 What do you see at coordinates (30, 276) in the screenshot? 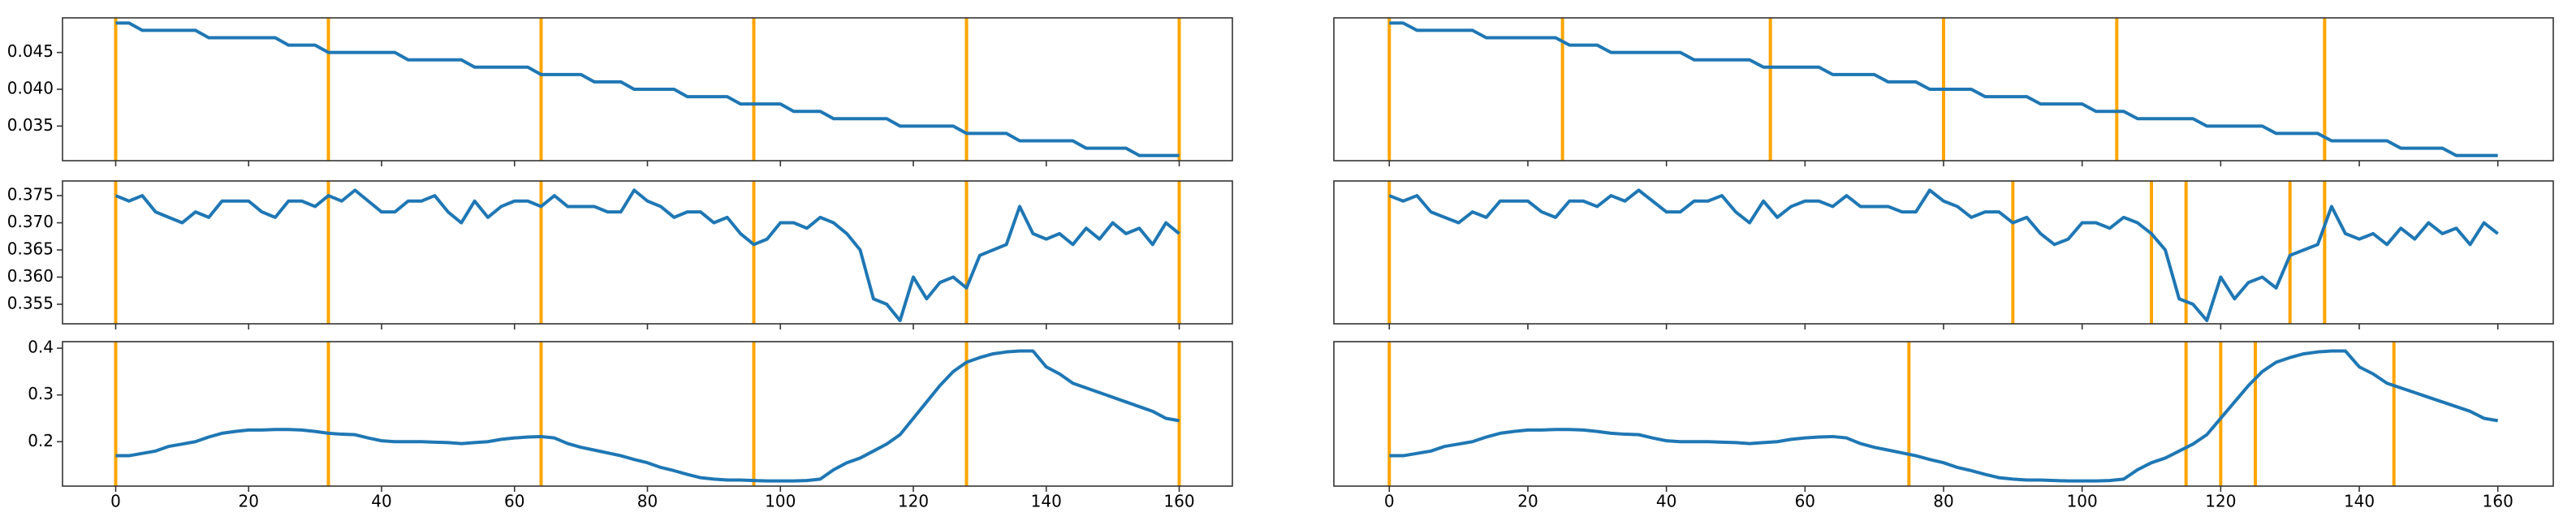
I see `y-tick-label: 0.360` at bounding box center [30, 276].